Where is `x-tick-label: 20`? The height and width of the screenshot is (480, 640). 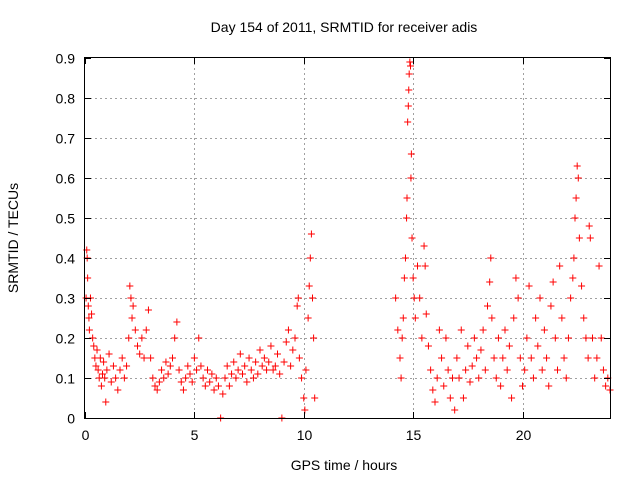
x-tick-label: 20 is located at coordinates (524, 435).